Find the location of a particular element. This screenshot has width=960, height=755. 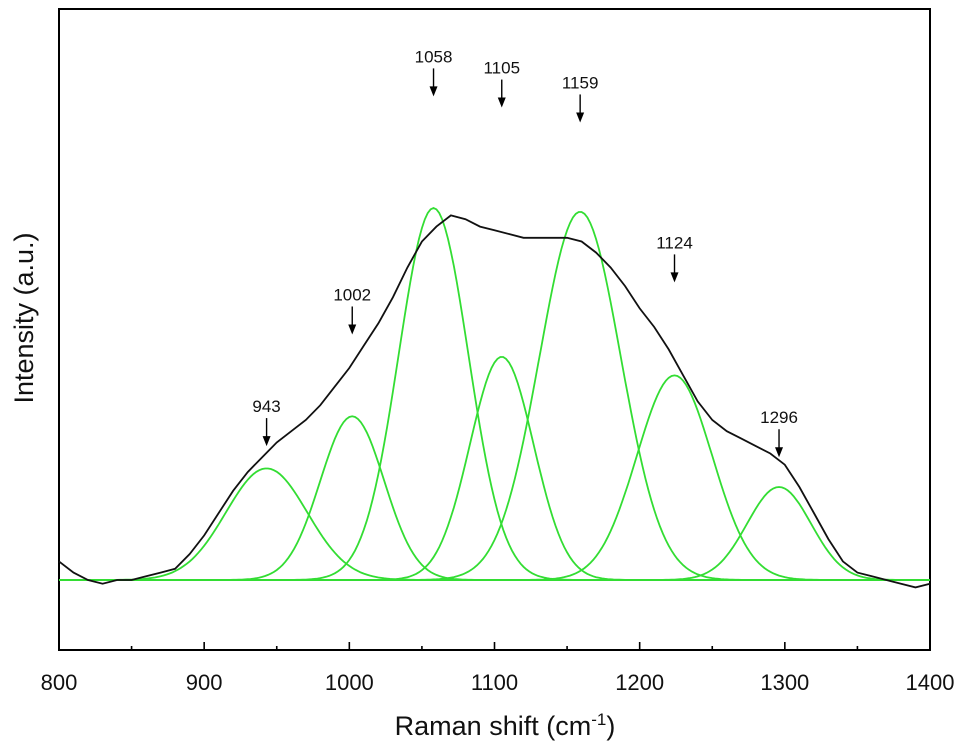

x-tick-label: 1300 is located at coordinates (784, 682).